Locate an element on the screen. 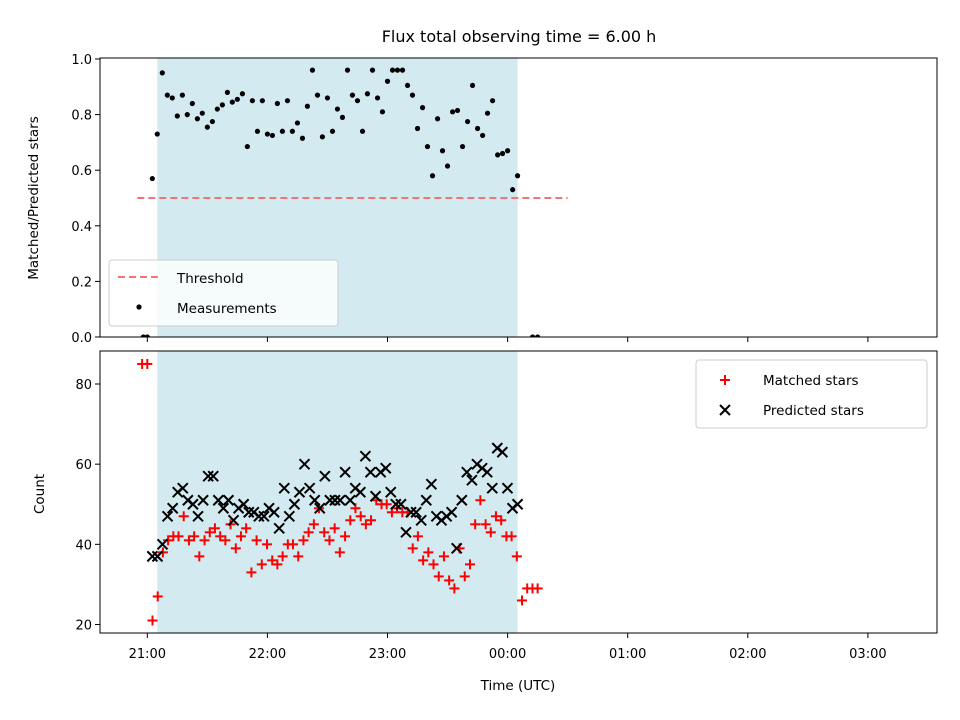 This screenshot has width=960, height=720. y-tick-label: 80 is located at coordinates (83, 385).